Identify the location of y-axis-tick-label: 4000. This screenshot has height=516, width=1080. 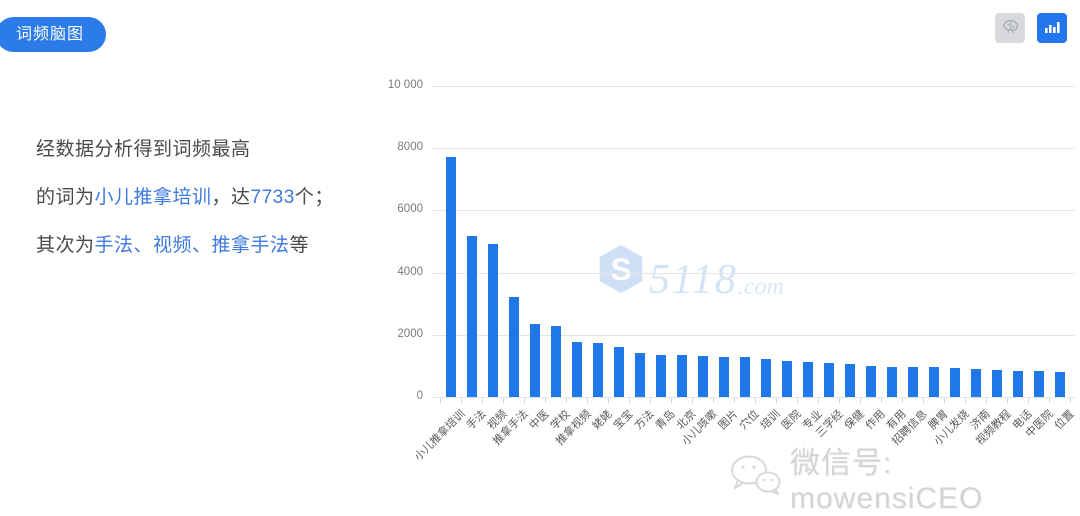
(410, 271).